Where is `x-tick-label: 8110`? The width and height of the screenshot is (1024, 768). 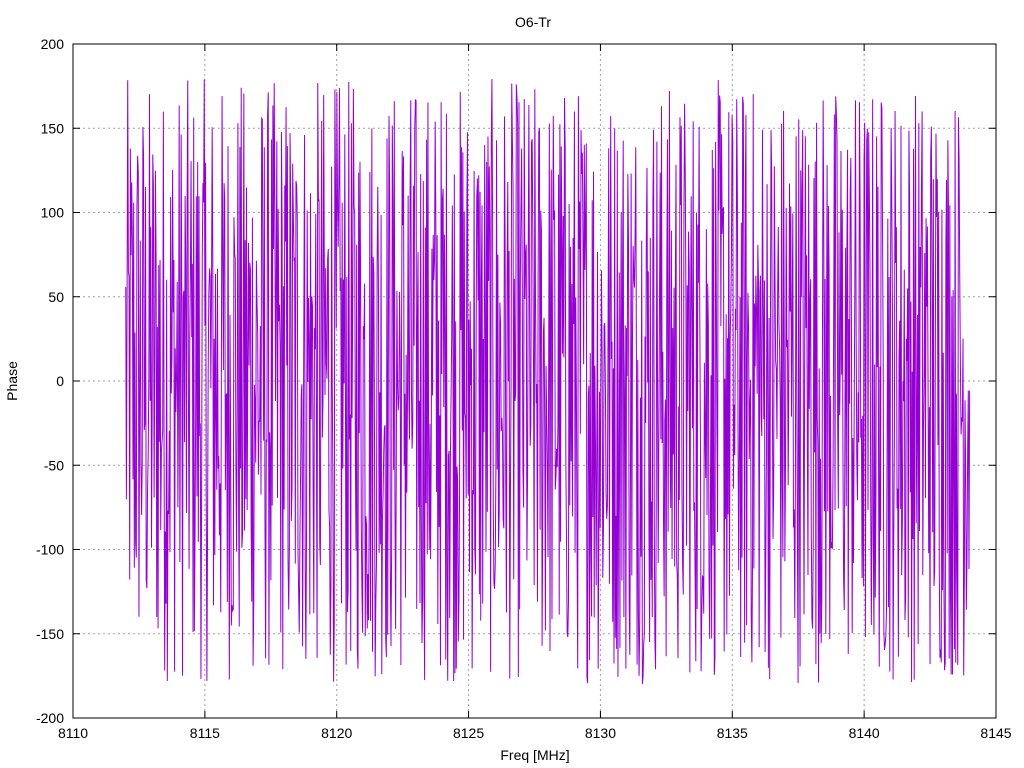
x-tick-label: 8110 is located at coordinates (73, 733).